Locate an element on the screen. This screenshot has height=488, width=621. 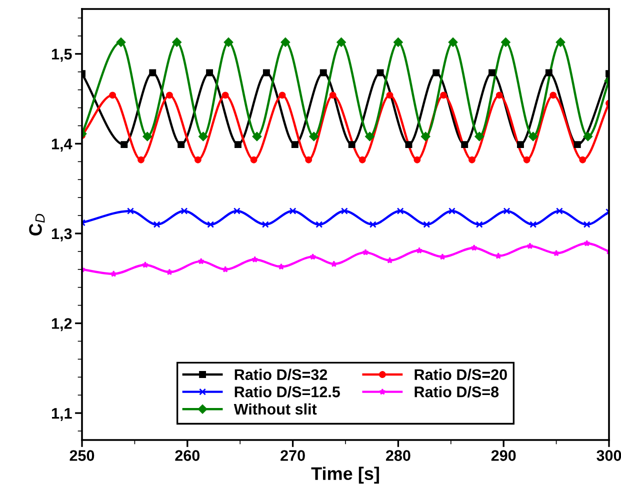
x-axis-title: Time [s] is located at coordinates (345, 475).